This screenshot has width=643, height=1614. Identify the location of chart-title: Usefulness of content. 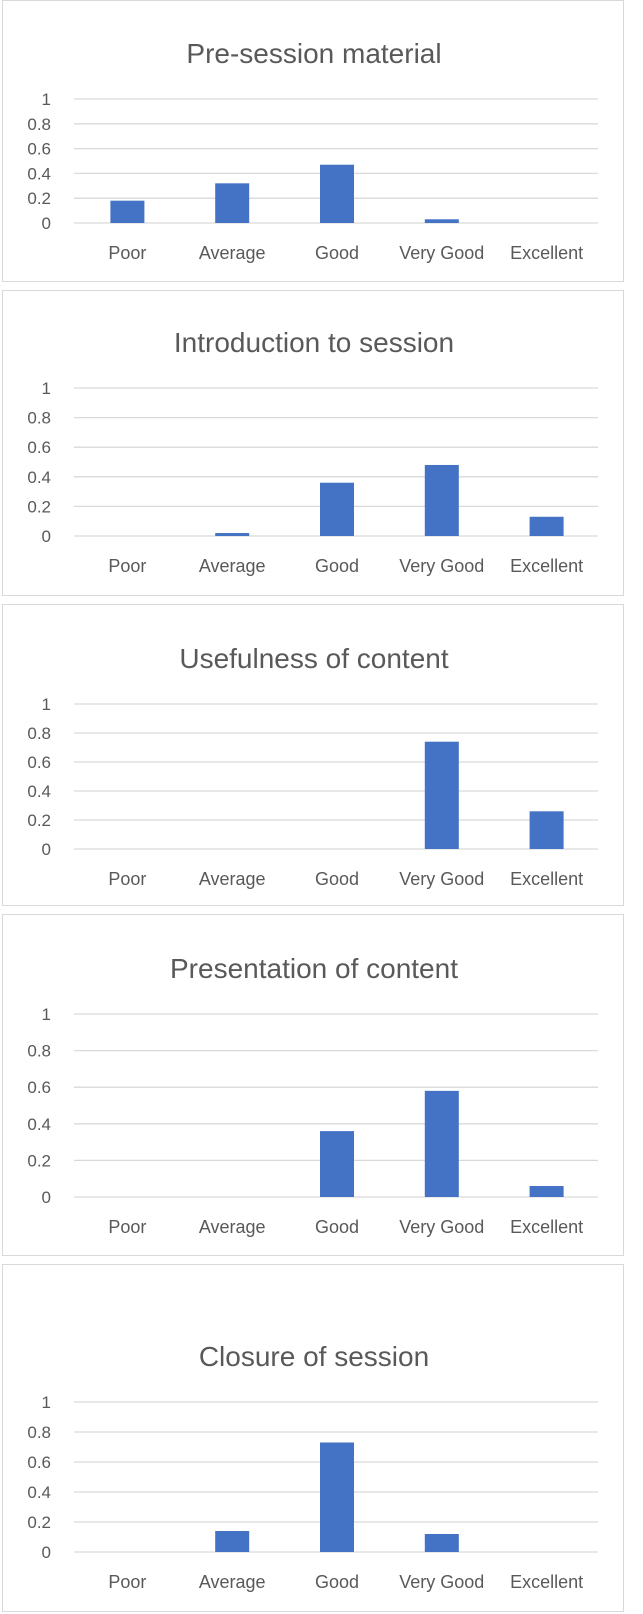
(313, 658).